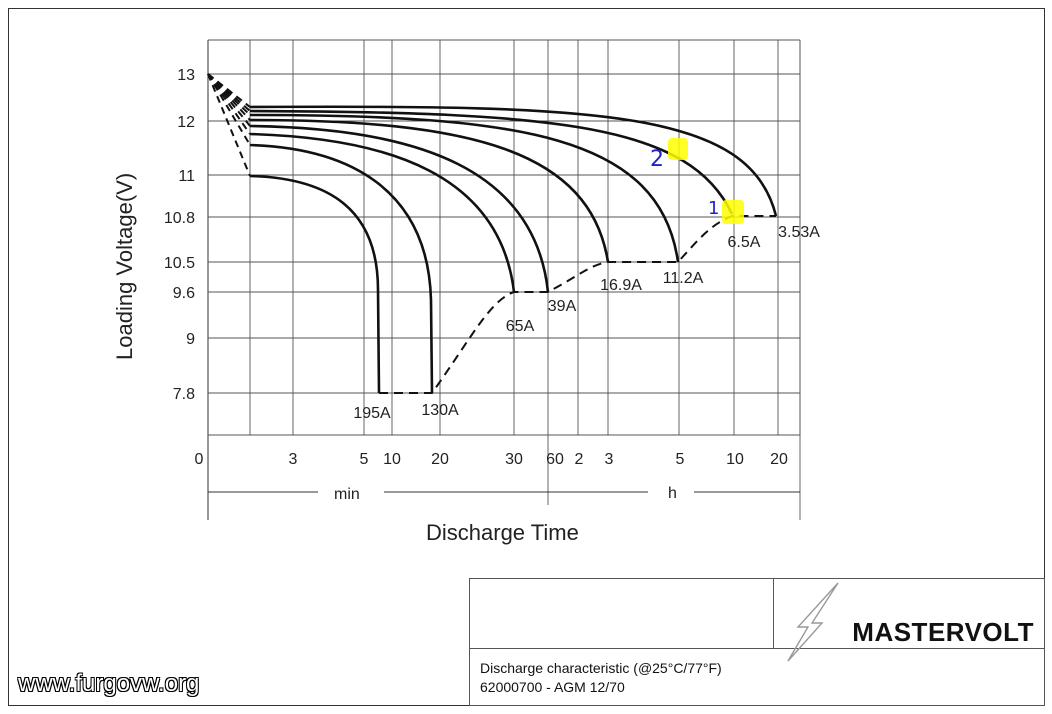  What do you see at coordinates (347, 494) in the screenshot?
I see `unit-min-label: min` at bounding box center [347, 494].